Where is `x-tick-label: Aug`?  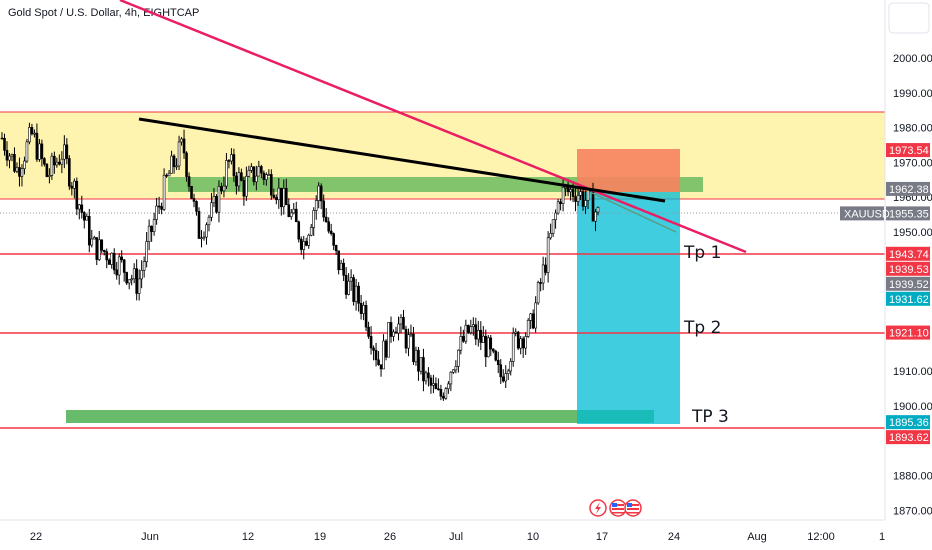 x-tick-label: Aug is located at coordinates (757, 537).